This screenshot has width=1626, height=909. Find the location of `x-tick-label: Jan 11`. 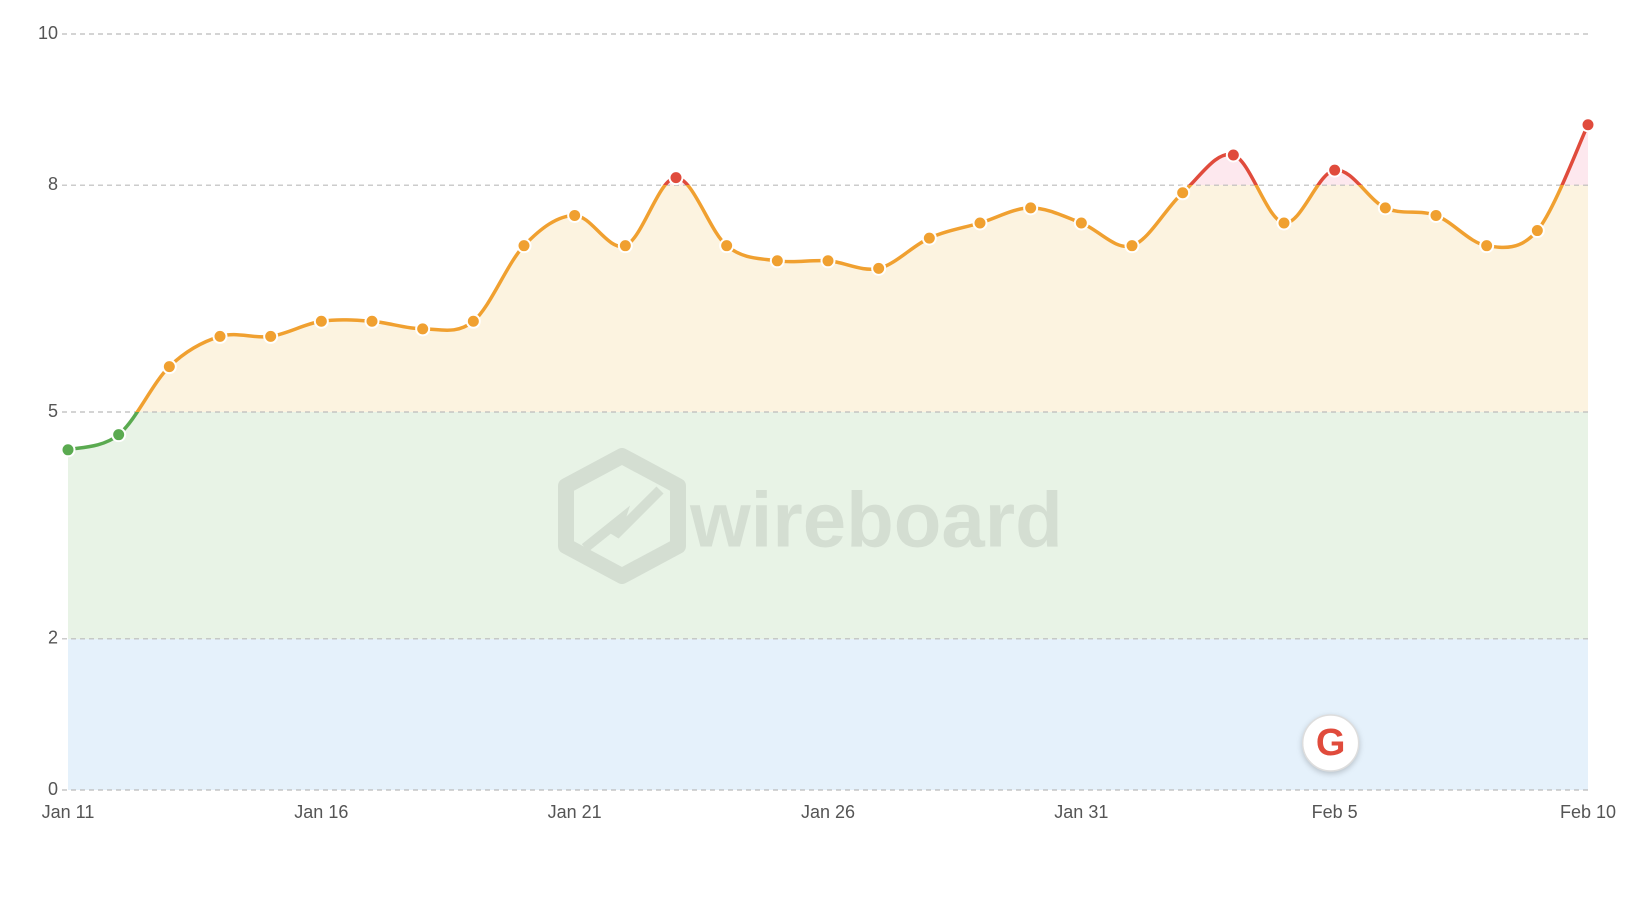

x-tick-label: Jan 11 is located at coordinates (68, 812).